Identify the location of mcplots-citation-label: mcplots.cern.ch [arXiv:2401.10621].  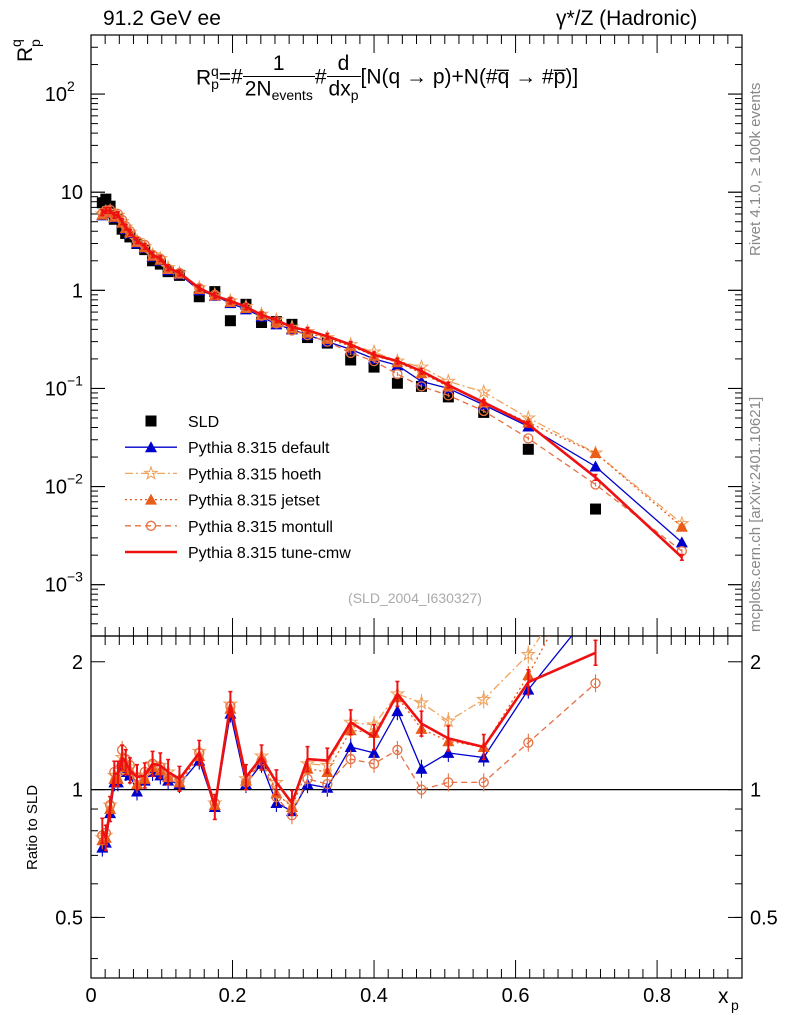
(755, 514).